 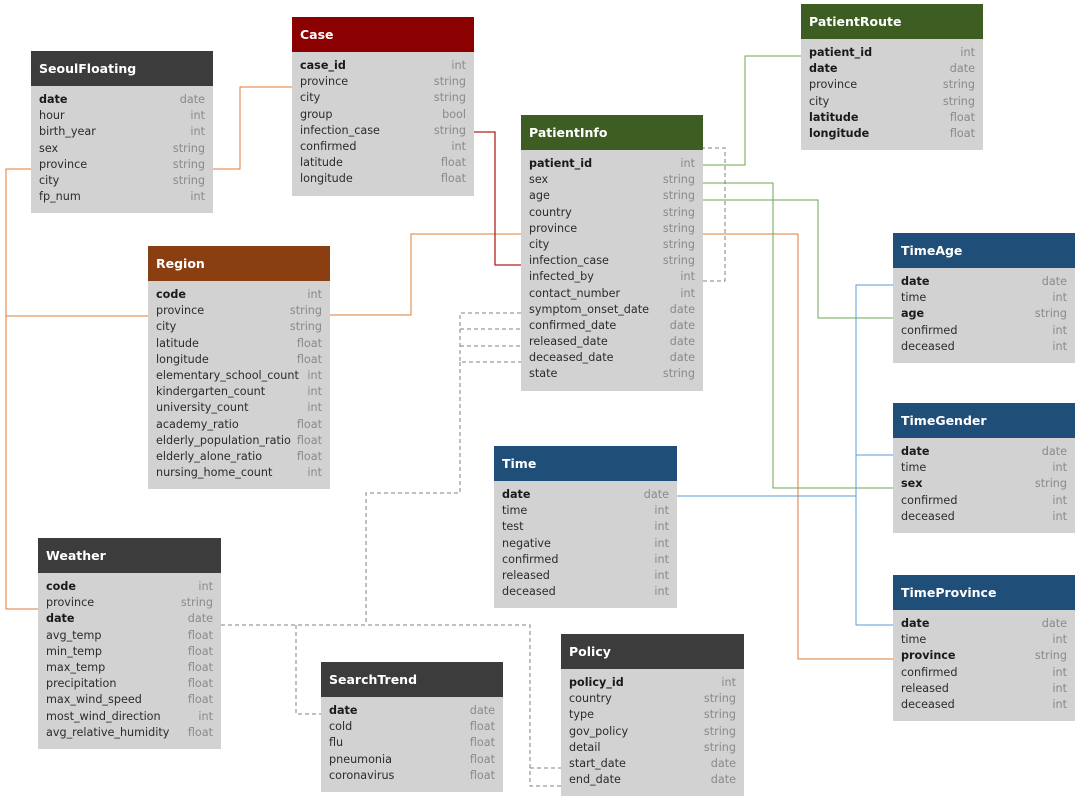 What do you see at coordinates (529, 592) in the screenshot?
I see `column-name: deceased` at bounding box center [529, 592].